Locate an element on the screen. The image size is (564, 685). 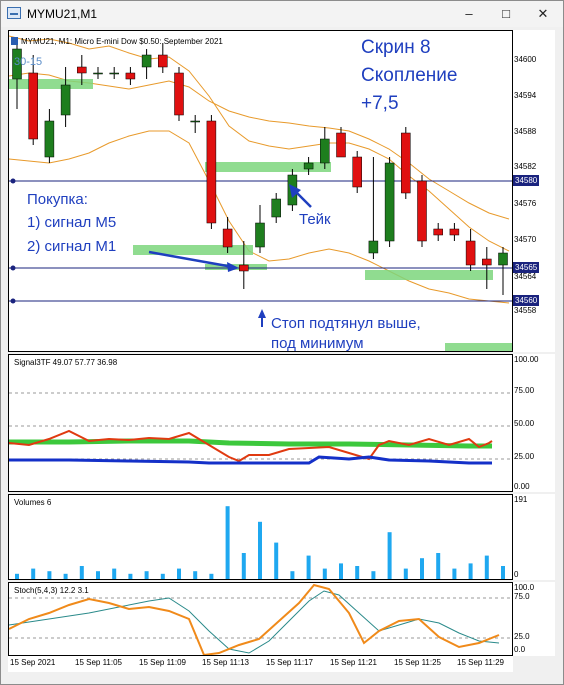
signal-axis: 100.00 75.00 50.00 25.00 0.00 is located at coordinates (534, 423).